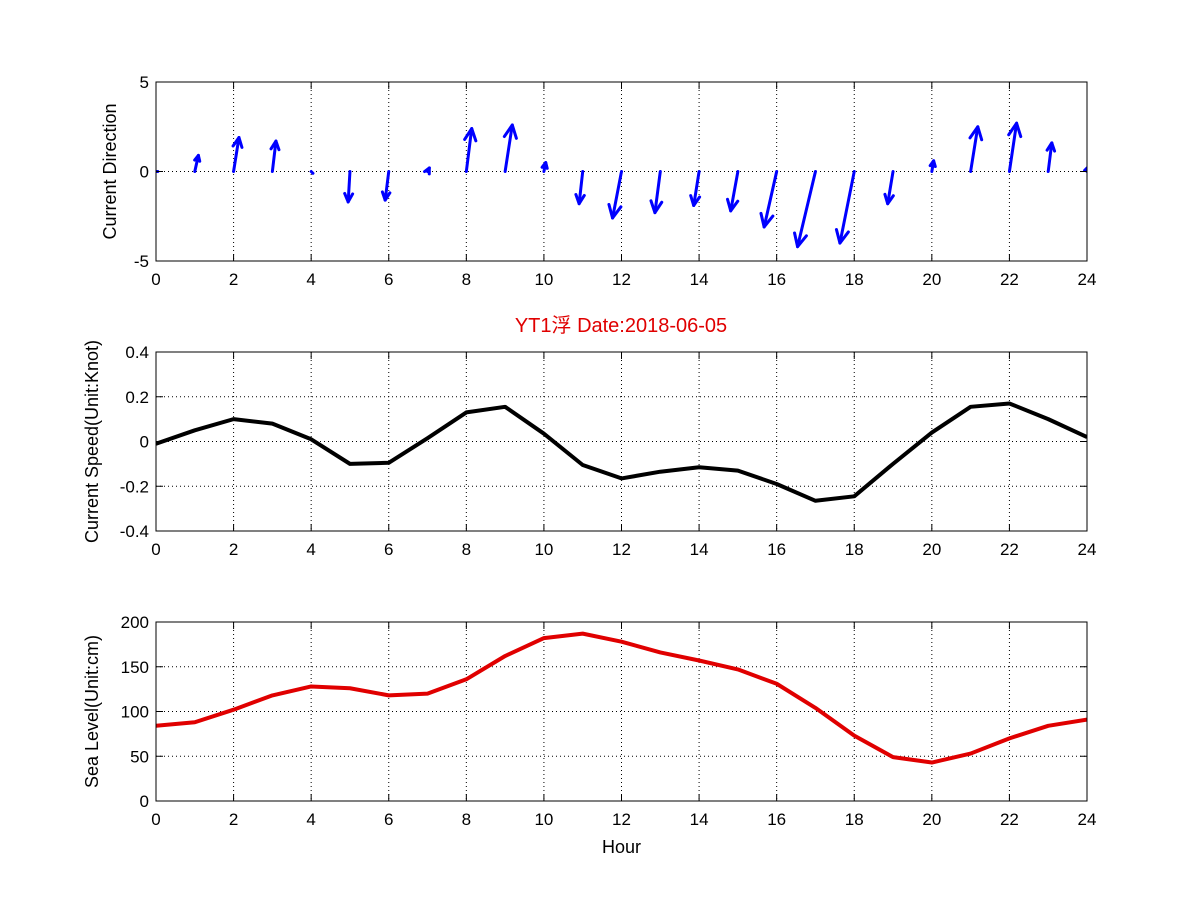  I want to click on y-tick-label: 200, so click(135, 622).